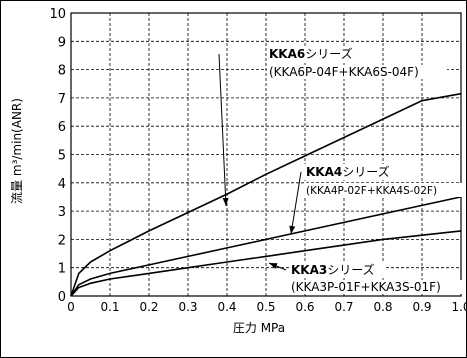  I want to click on x-tick-label: 0.1, so click(109, 307).